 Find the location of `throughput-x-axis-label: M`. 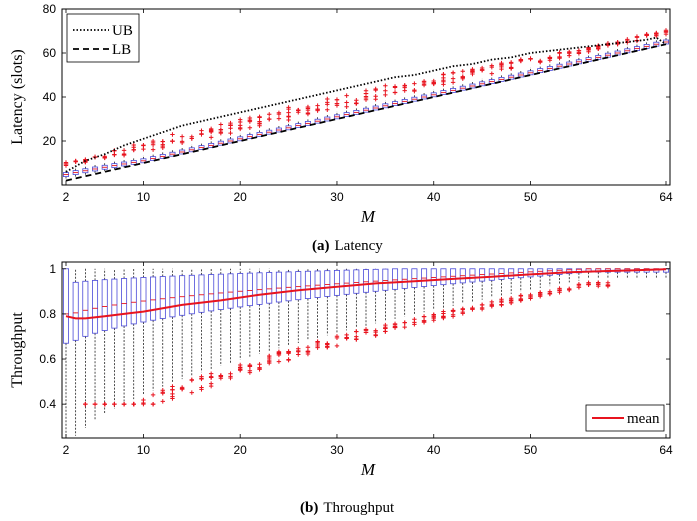

throughput-x-axis-label: M is located at coordinates (368, 469).